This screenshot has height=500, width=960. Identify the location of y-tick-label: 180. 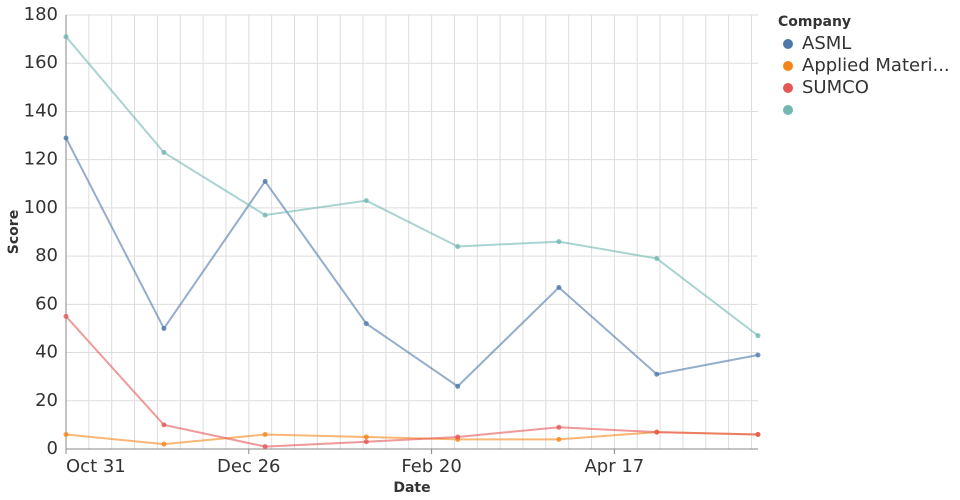
(41, 14).